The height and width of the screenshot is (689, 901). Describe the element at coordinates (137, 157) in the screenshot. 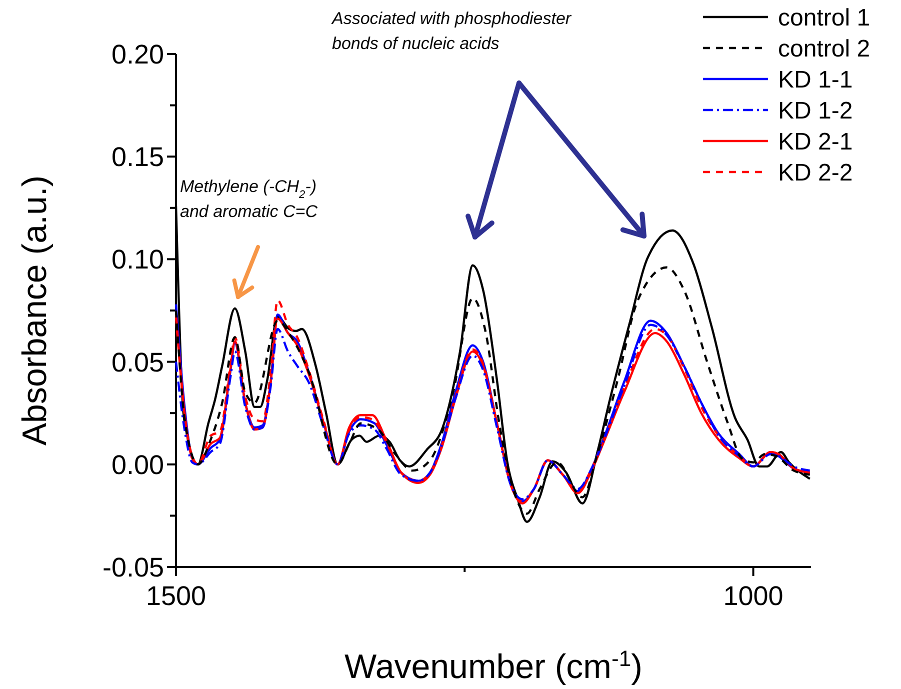

I see `y-tick-label: 0.15` at that location.